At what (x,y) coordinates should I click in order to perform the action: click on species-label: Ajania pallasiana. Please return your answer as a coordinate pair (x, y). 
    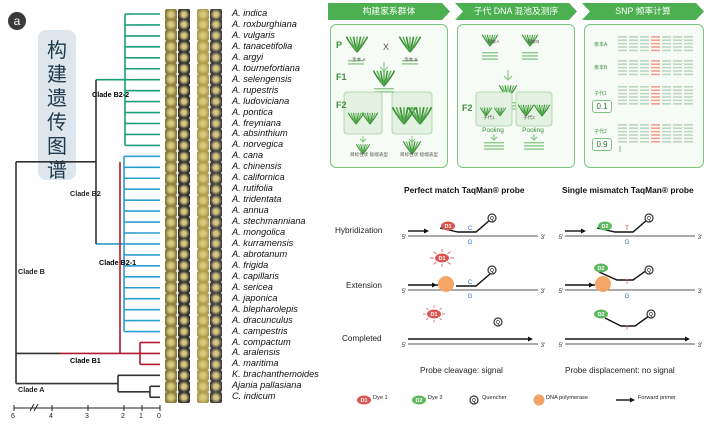
    Looking at the image, I should click on (267, 385).